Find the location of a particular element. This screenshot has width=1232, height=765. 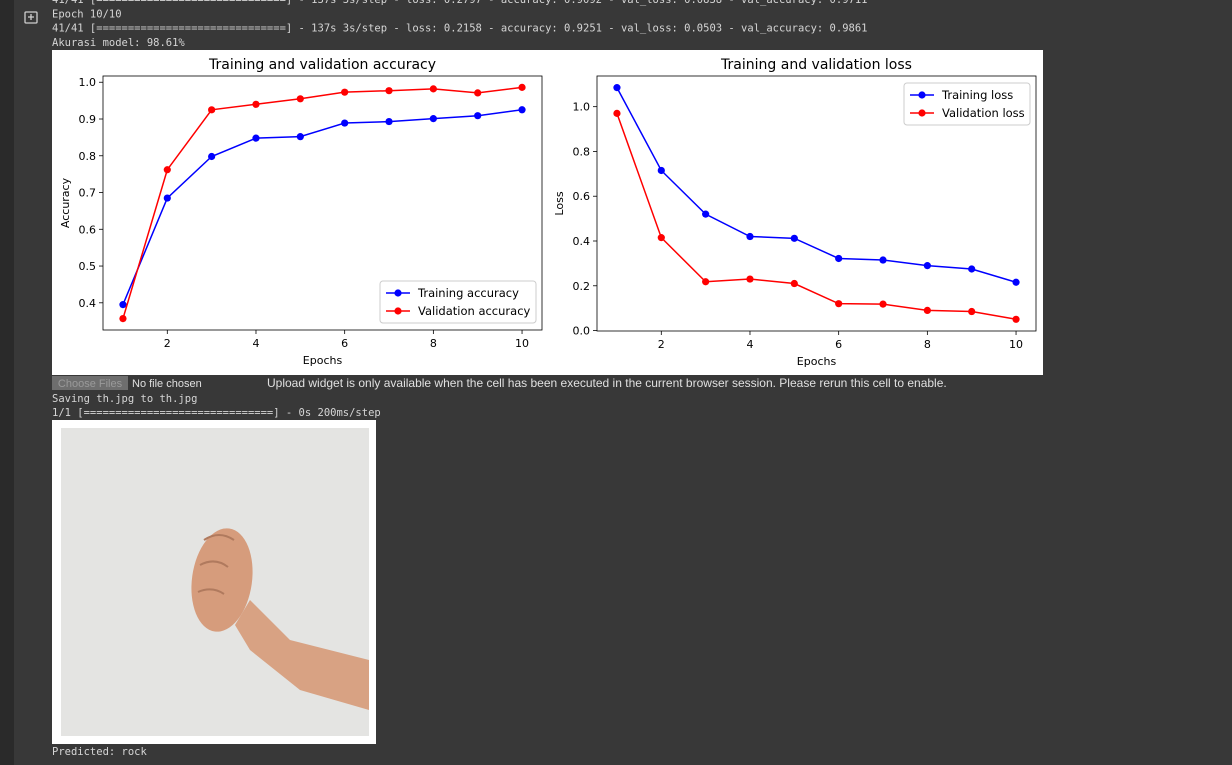

y-tick-label: 0.0 is located at coordinates (582, 331).